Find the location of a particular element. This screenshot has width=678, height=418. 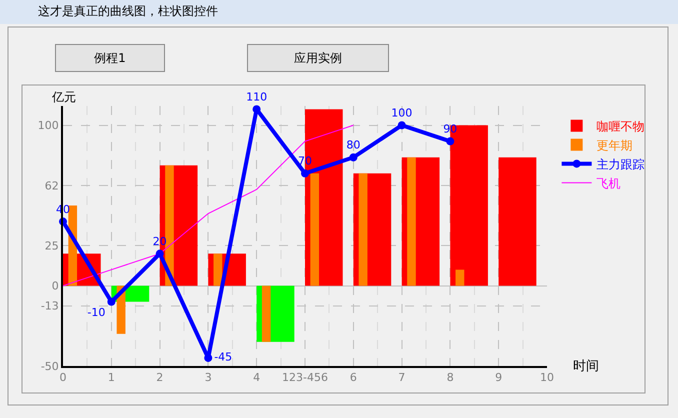

data-label: 70 is located at coordinates (305, 161).